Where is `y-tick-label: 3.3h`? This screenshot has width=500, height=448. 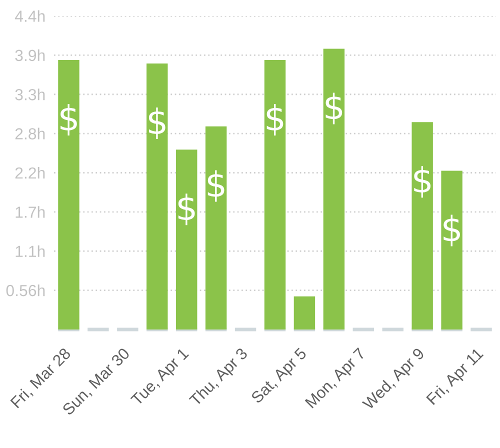 y-tick-label: 3.3h is located at coordinates (30, 94).